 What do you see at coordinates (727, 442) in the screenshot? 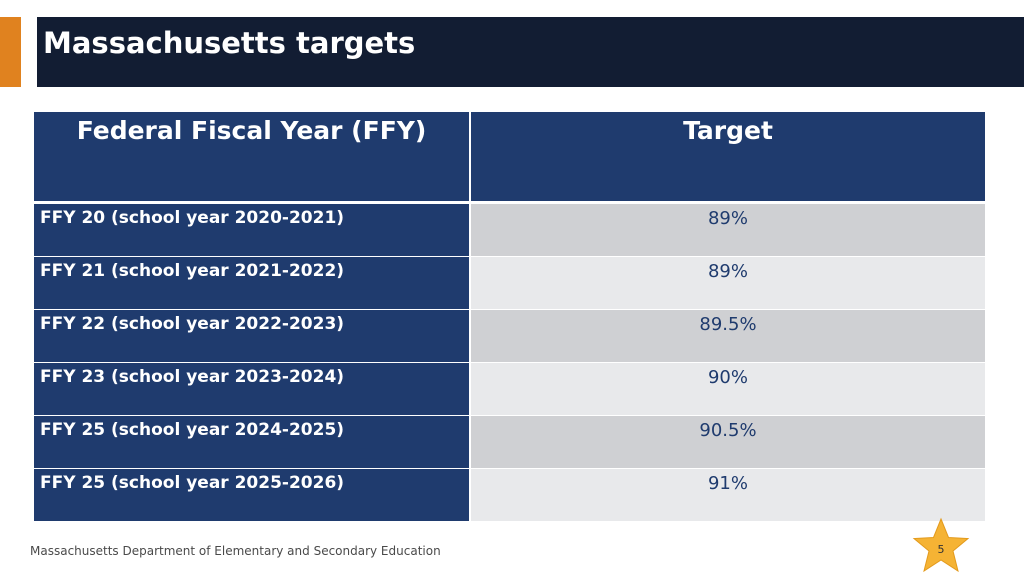
I see `target-cell: 90.5%` at bounding box center [727, 442].